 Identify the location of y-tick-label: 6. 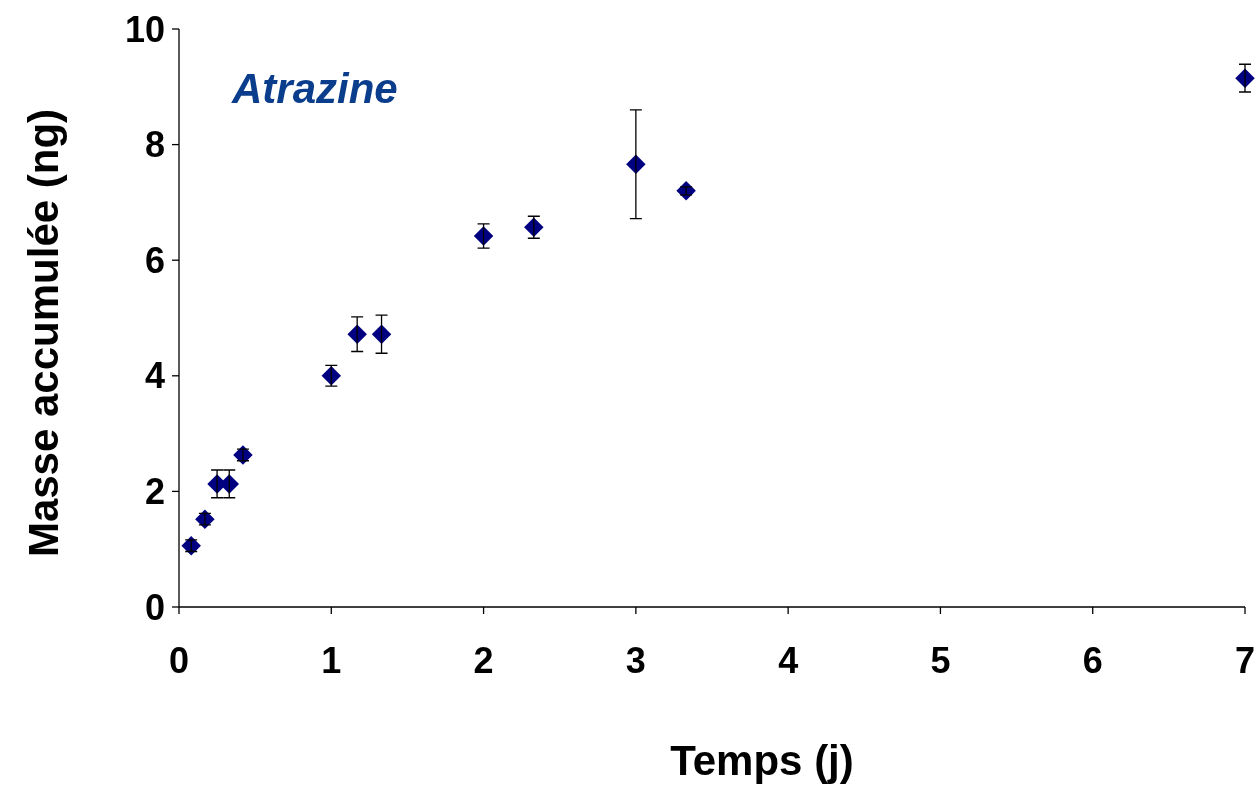
(154, 260).